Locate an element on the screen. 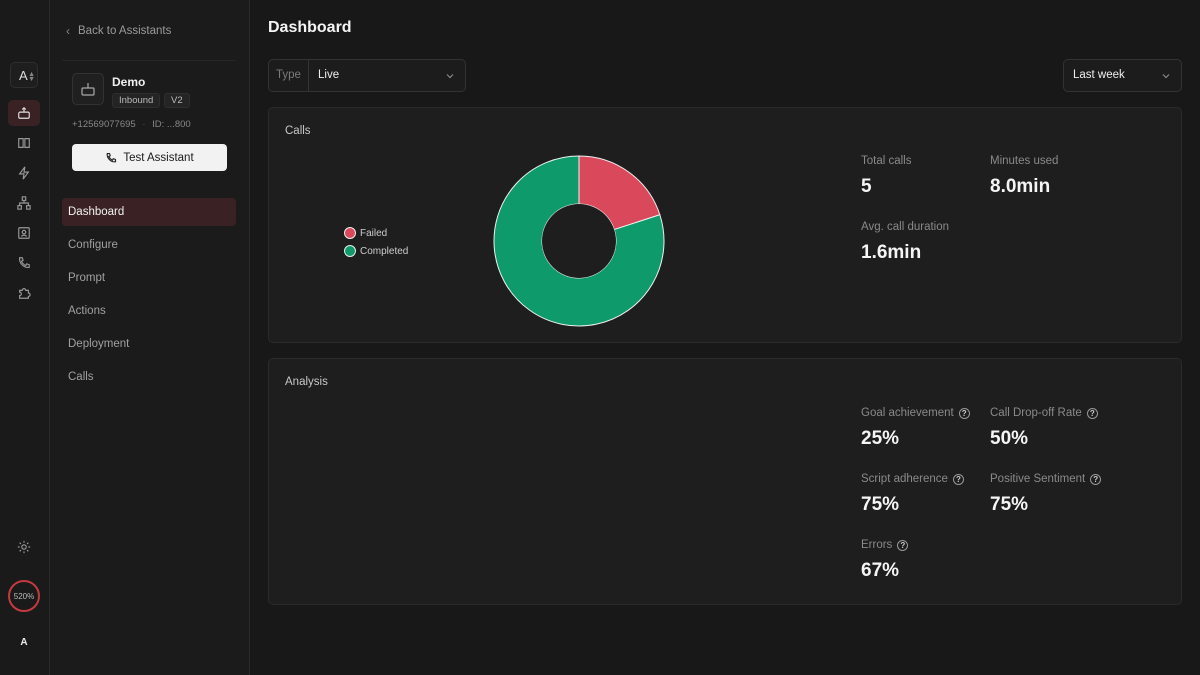 The image size is (1200, 675). test-assistant-label: Test Assistant is located at coordinates (158, 157).